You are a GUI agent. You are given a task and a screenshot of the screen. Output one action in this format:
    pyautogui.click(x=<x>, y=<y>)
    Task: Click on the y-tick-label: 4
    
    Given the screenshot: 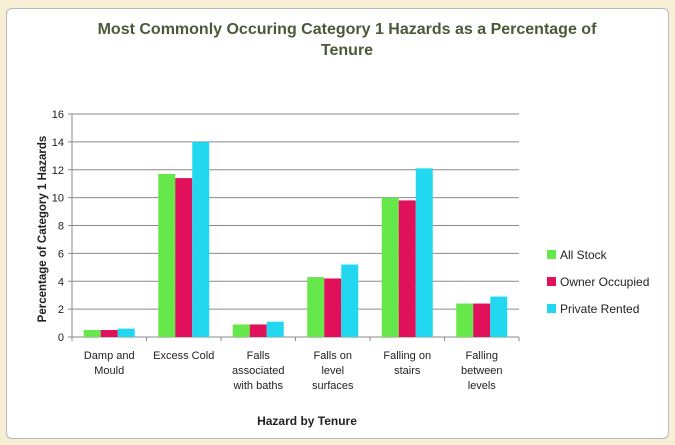 What is the action you would take?
    pyautogui.click(x=61, y=282)
    